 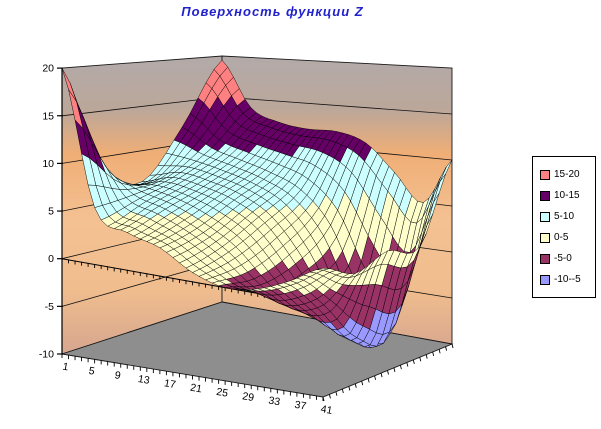 I want to click on legend-item--10--5: -10--5, so click(x=567, y=279).